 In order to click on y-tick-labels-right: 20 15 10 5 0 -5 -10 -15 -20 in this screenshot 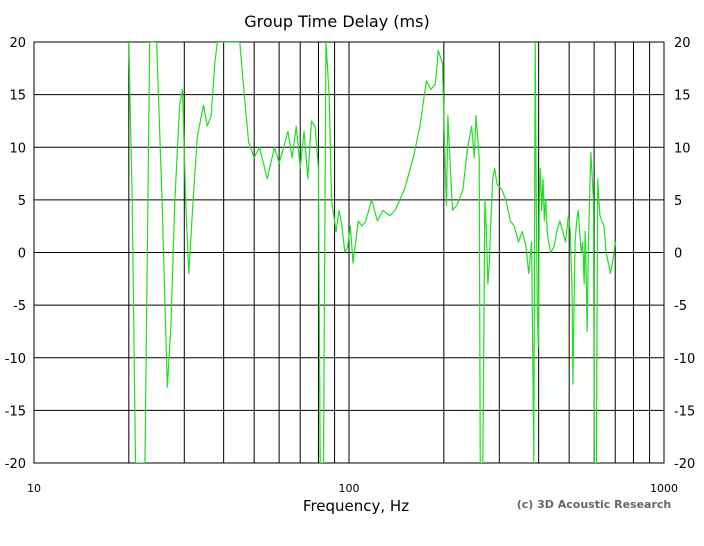, I will do `click(684, 254)`.